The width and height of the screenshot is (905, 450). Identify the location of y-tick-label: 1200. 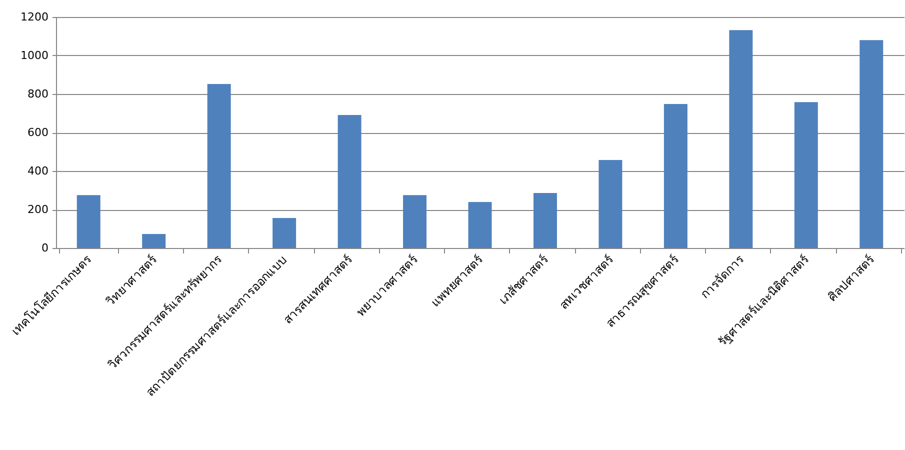
(34, 17).